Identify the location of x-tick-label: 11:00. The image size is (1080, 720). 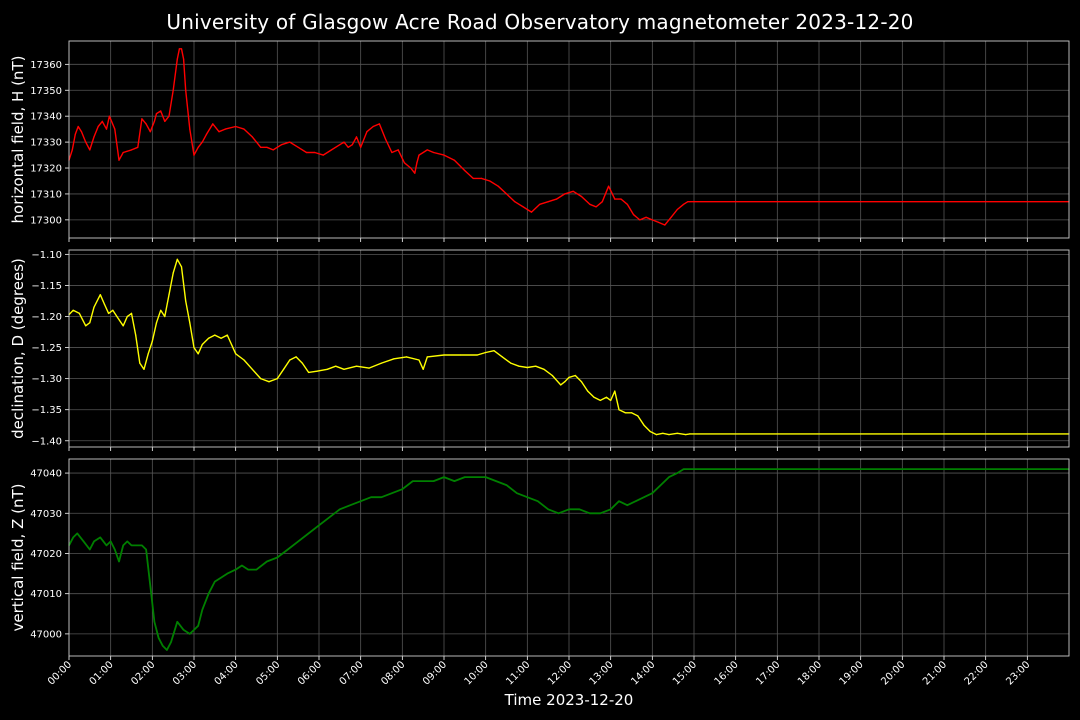
(518, 673).